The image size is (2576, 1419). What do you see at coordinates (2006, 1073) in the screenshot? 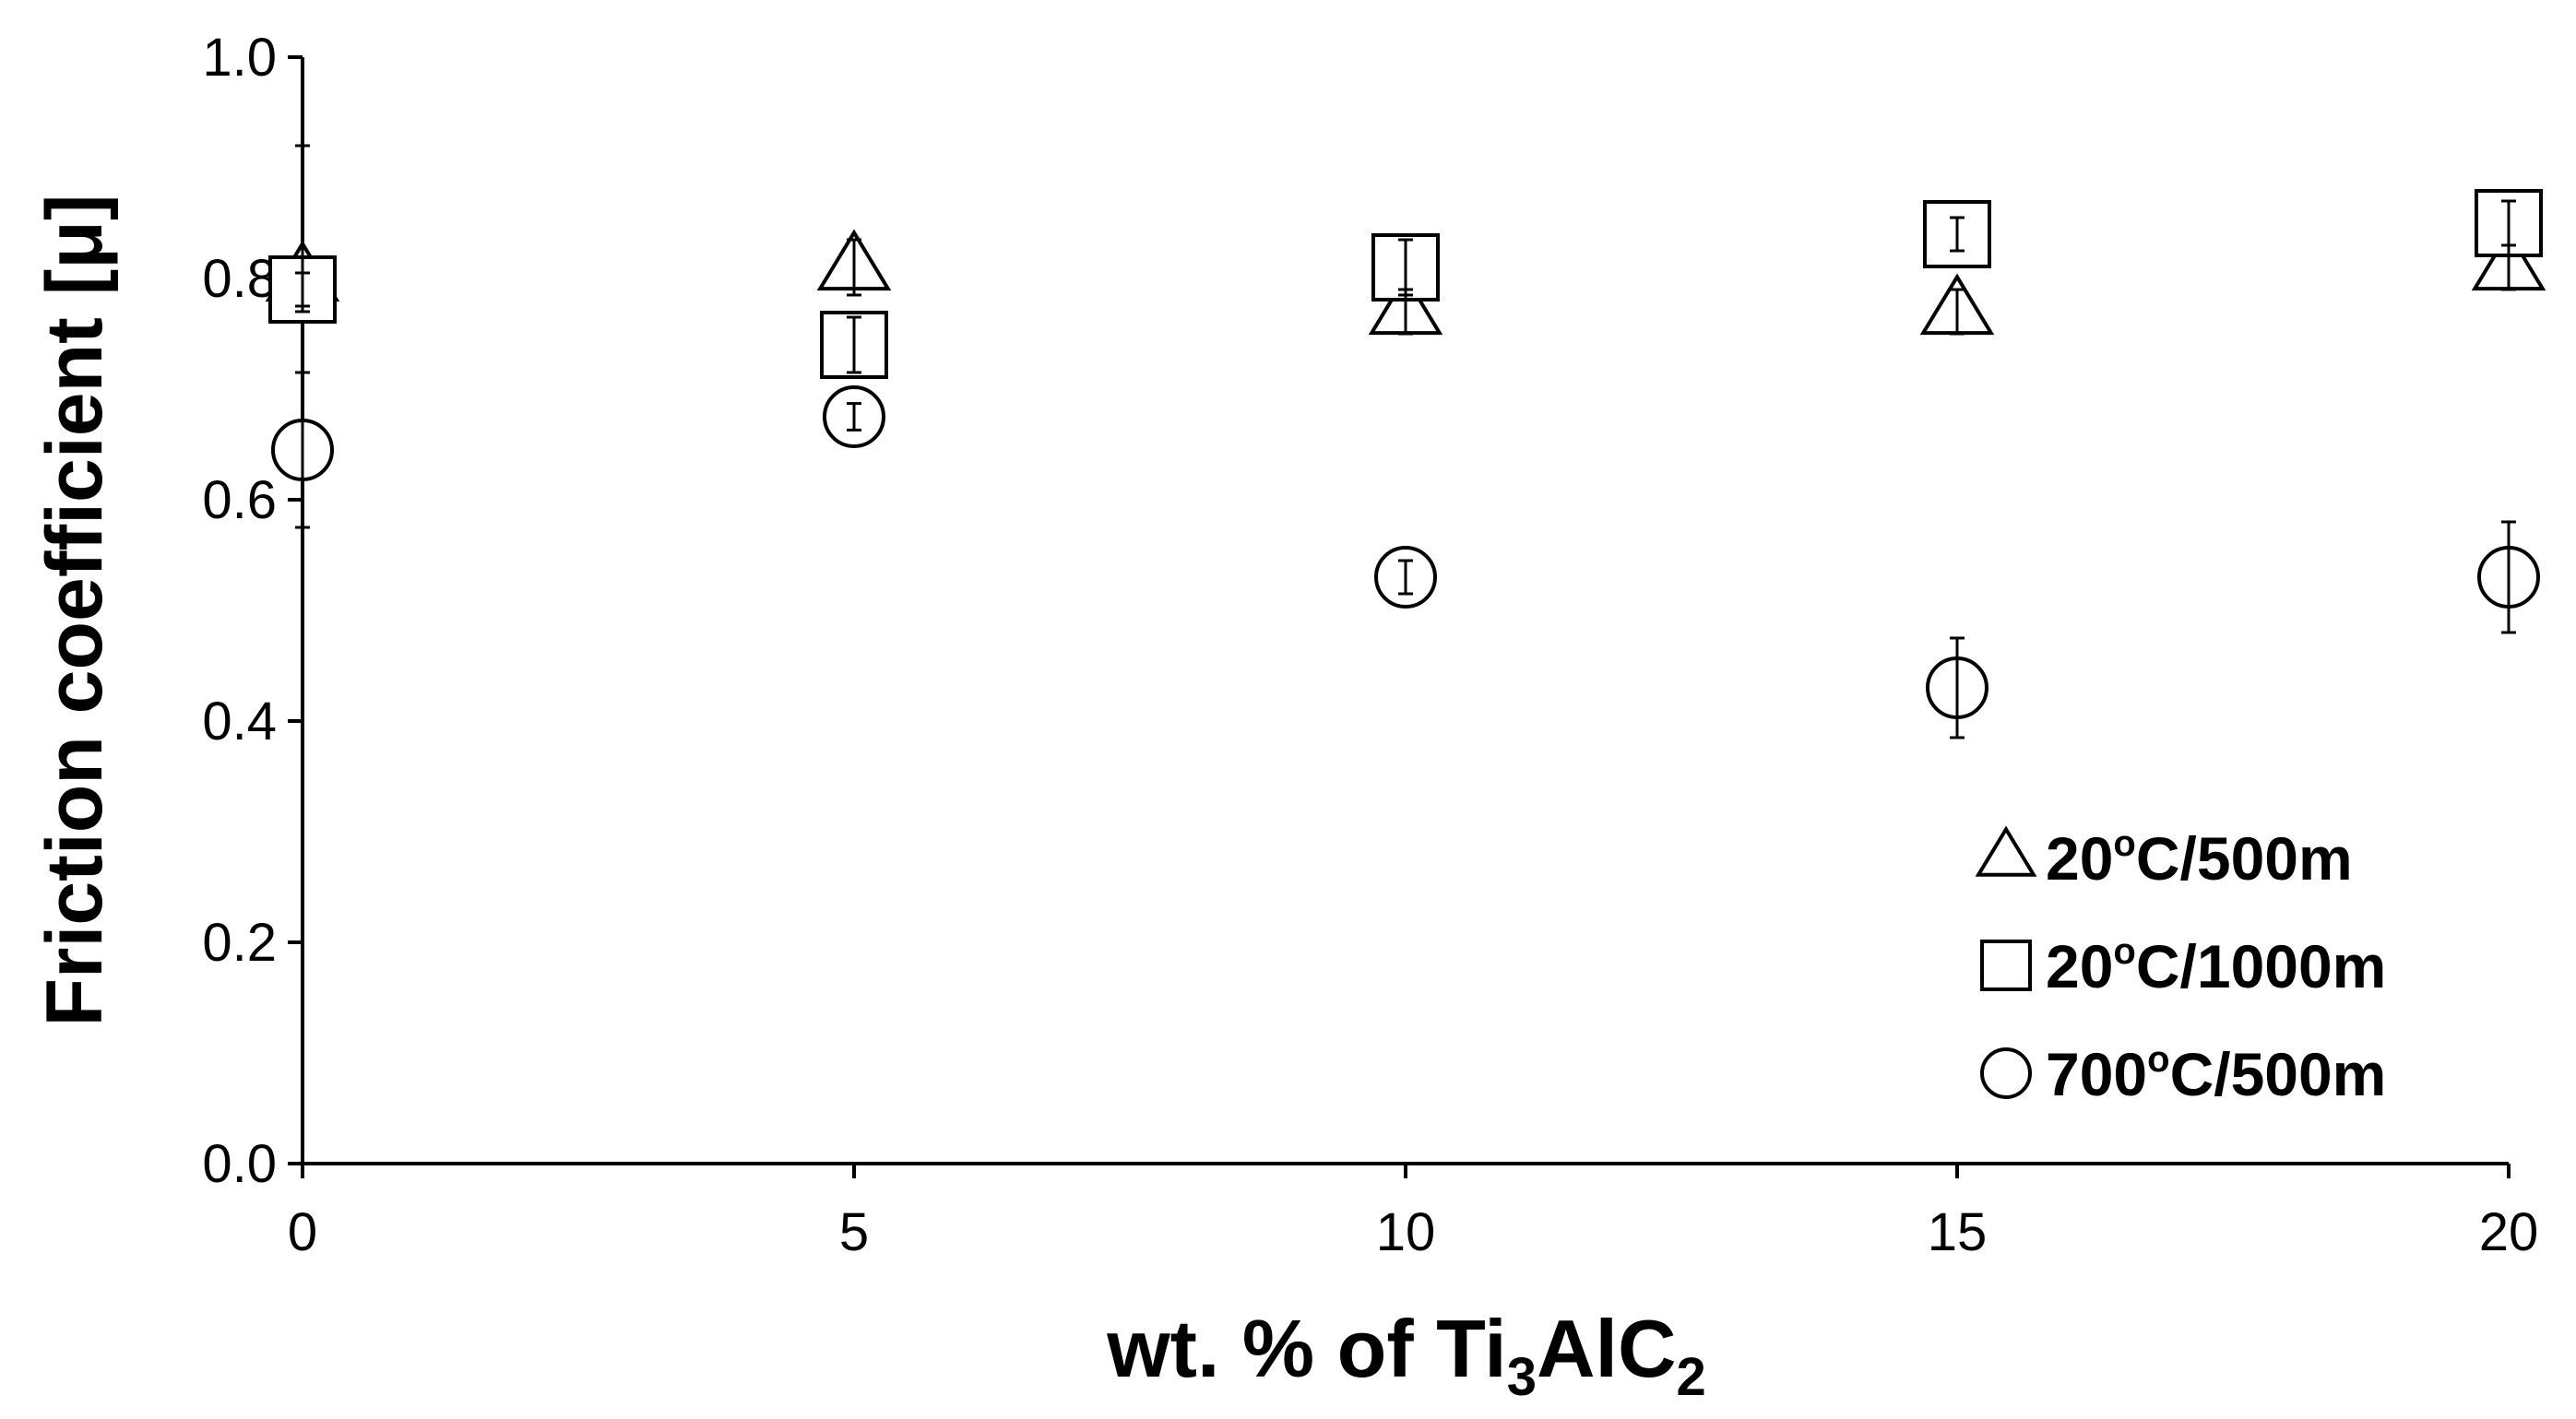
I see `circle-legend-icon` at bounding box center [2006, 1073].